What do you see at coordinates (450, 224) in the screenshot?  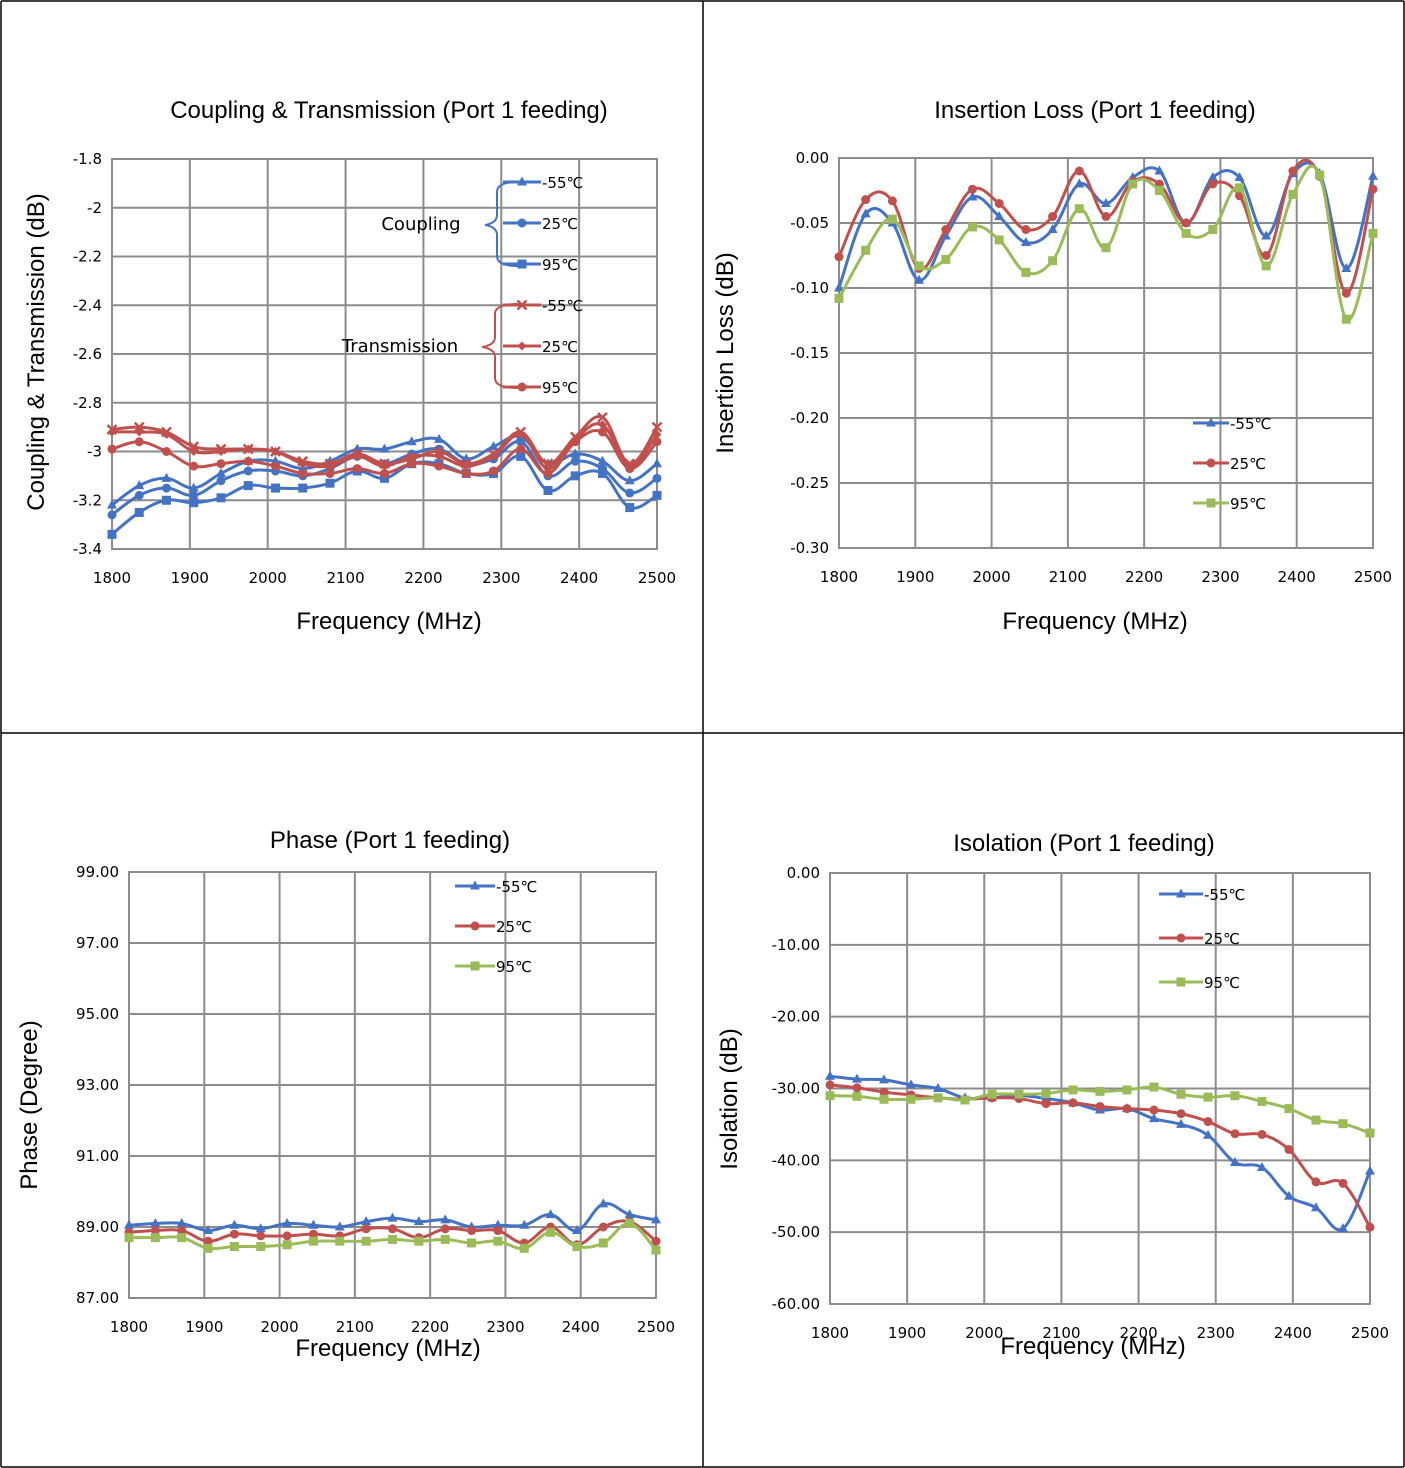 I see `coupling-group-annotation: Coupling` at bounding box center [450, 224].